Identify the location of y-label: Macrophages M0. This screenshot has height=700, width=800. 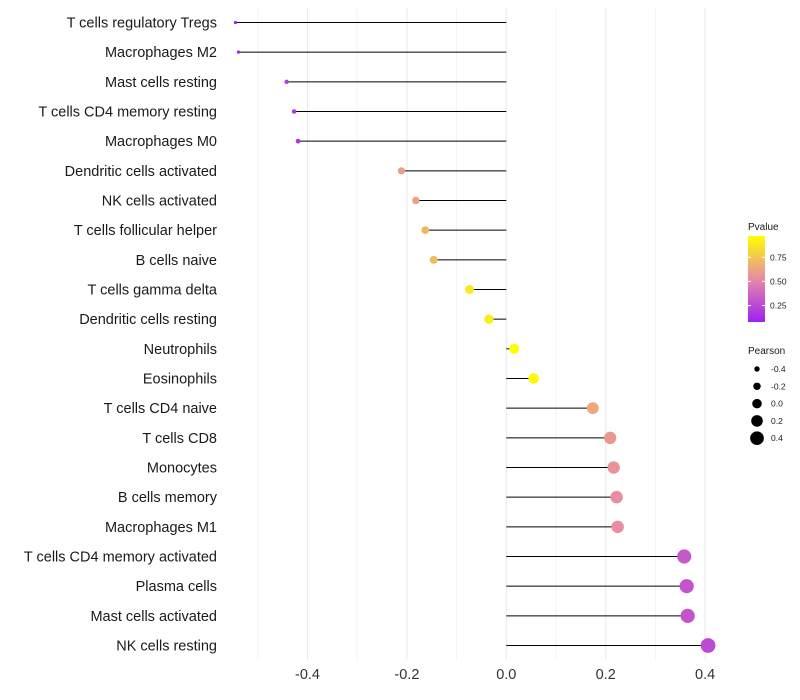
(161, 142).